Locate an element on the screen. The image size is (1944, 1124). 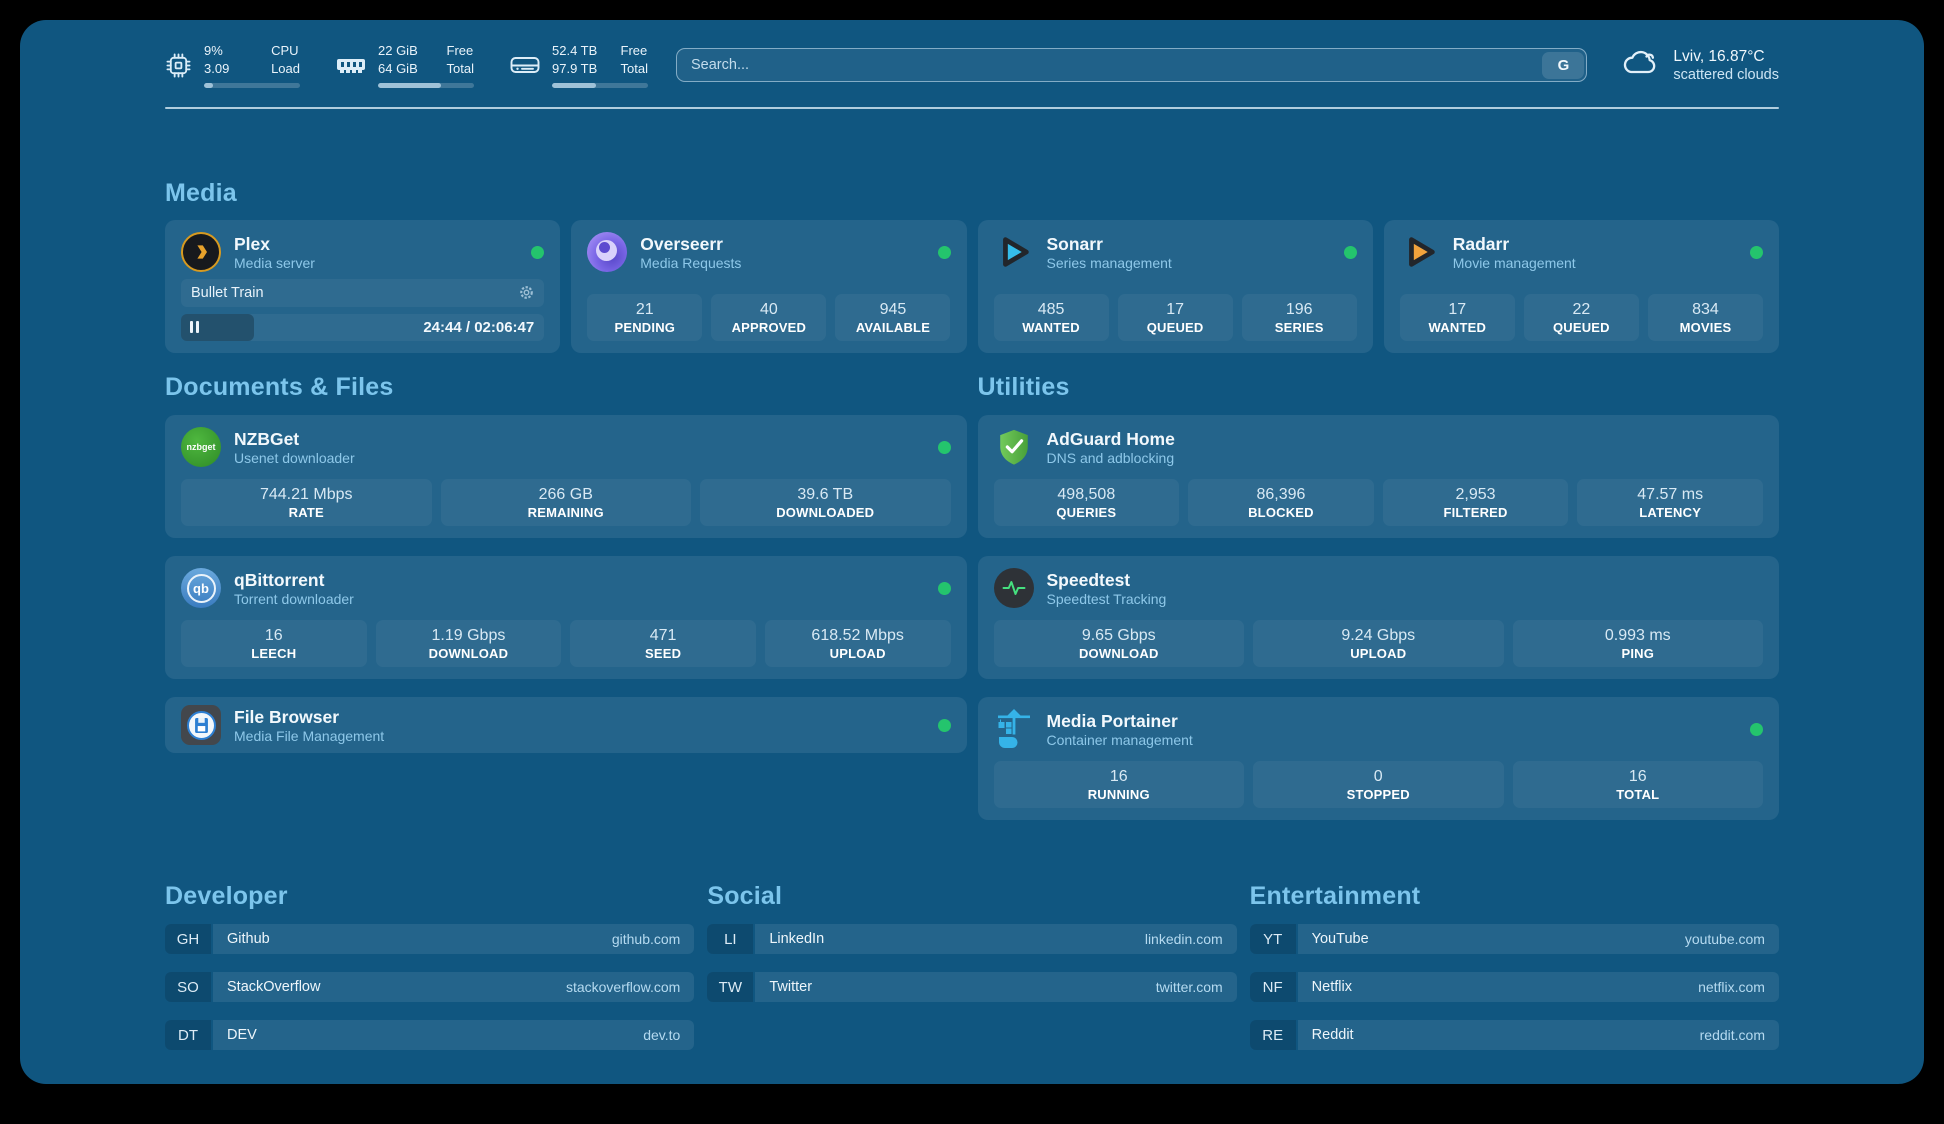
app-name: NZBGet is located at coordinates (267, 438).